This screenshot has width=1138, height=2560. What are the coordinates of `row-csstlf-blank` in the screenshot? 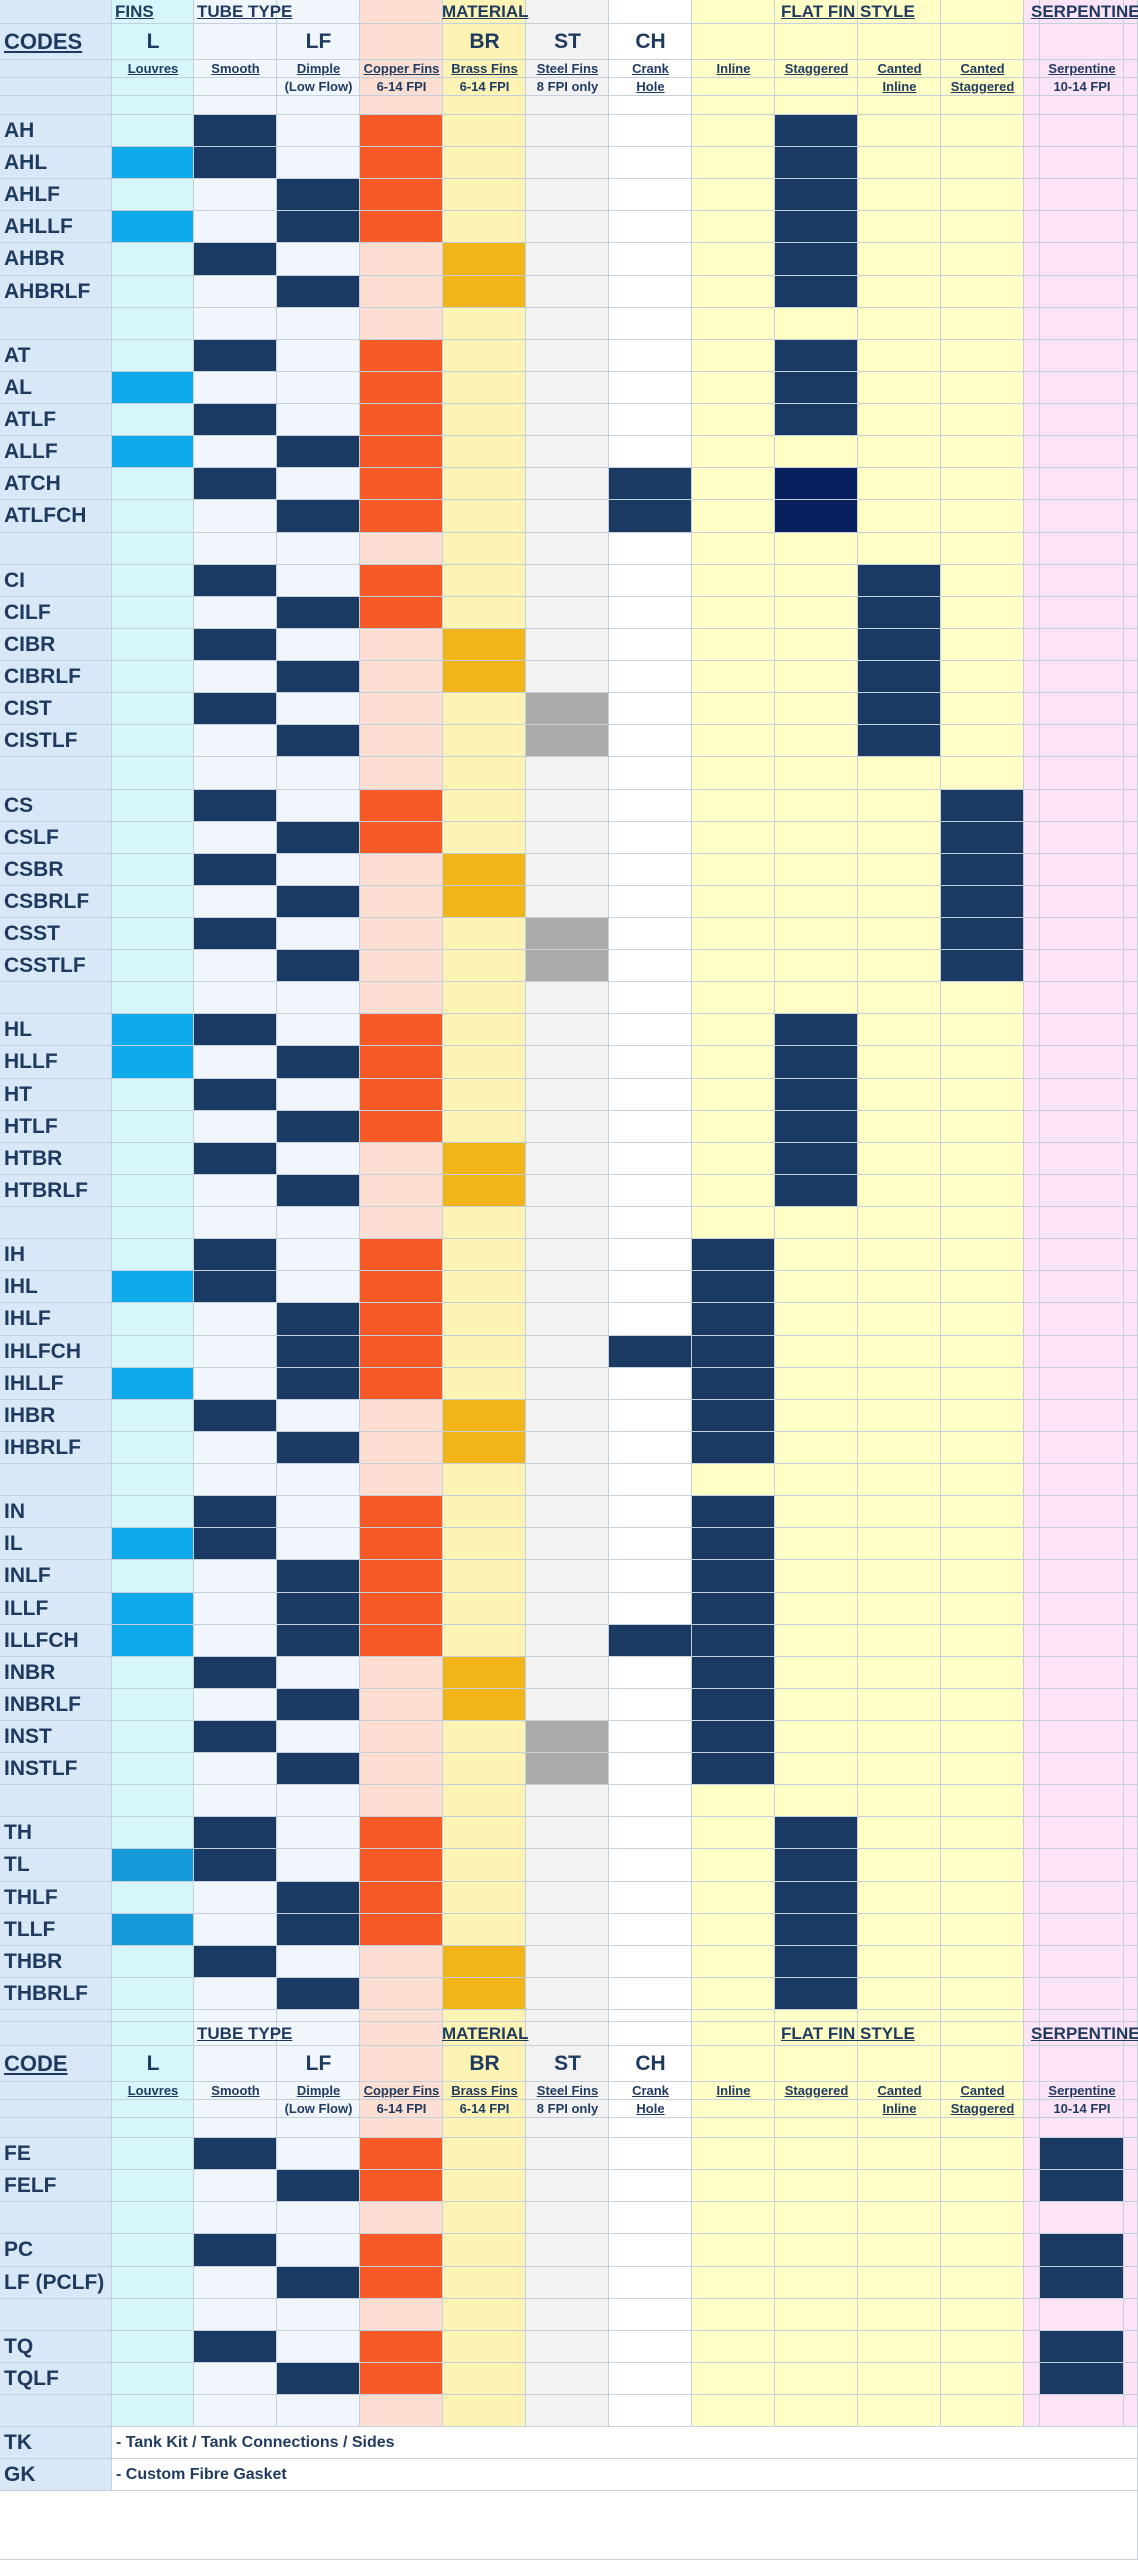 It's located at (1032, 966).